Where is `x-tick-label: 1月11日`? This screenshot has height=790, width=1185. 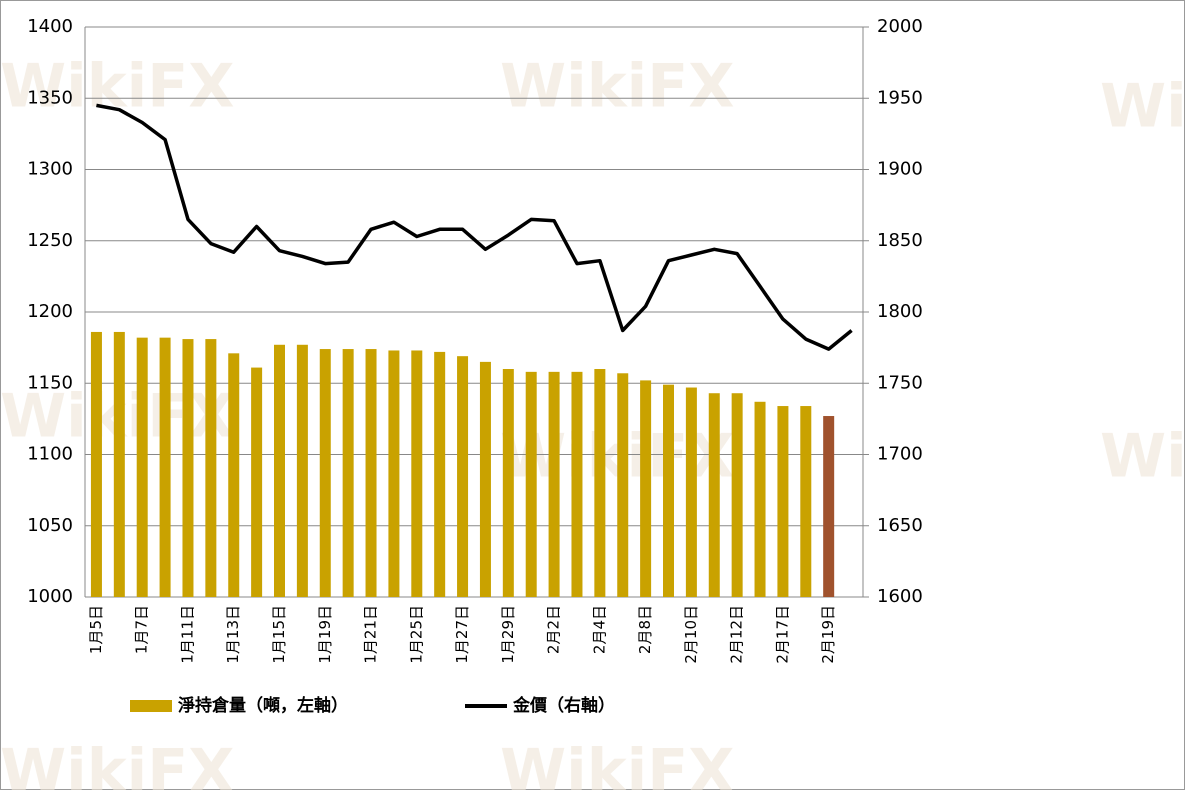 x-tick-label: 1月11日 is located at coordinates (187, 634).